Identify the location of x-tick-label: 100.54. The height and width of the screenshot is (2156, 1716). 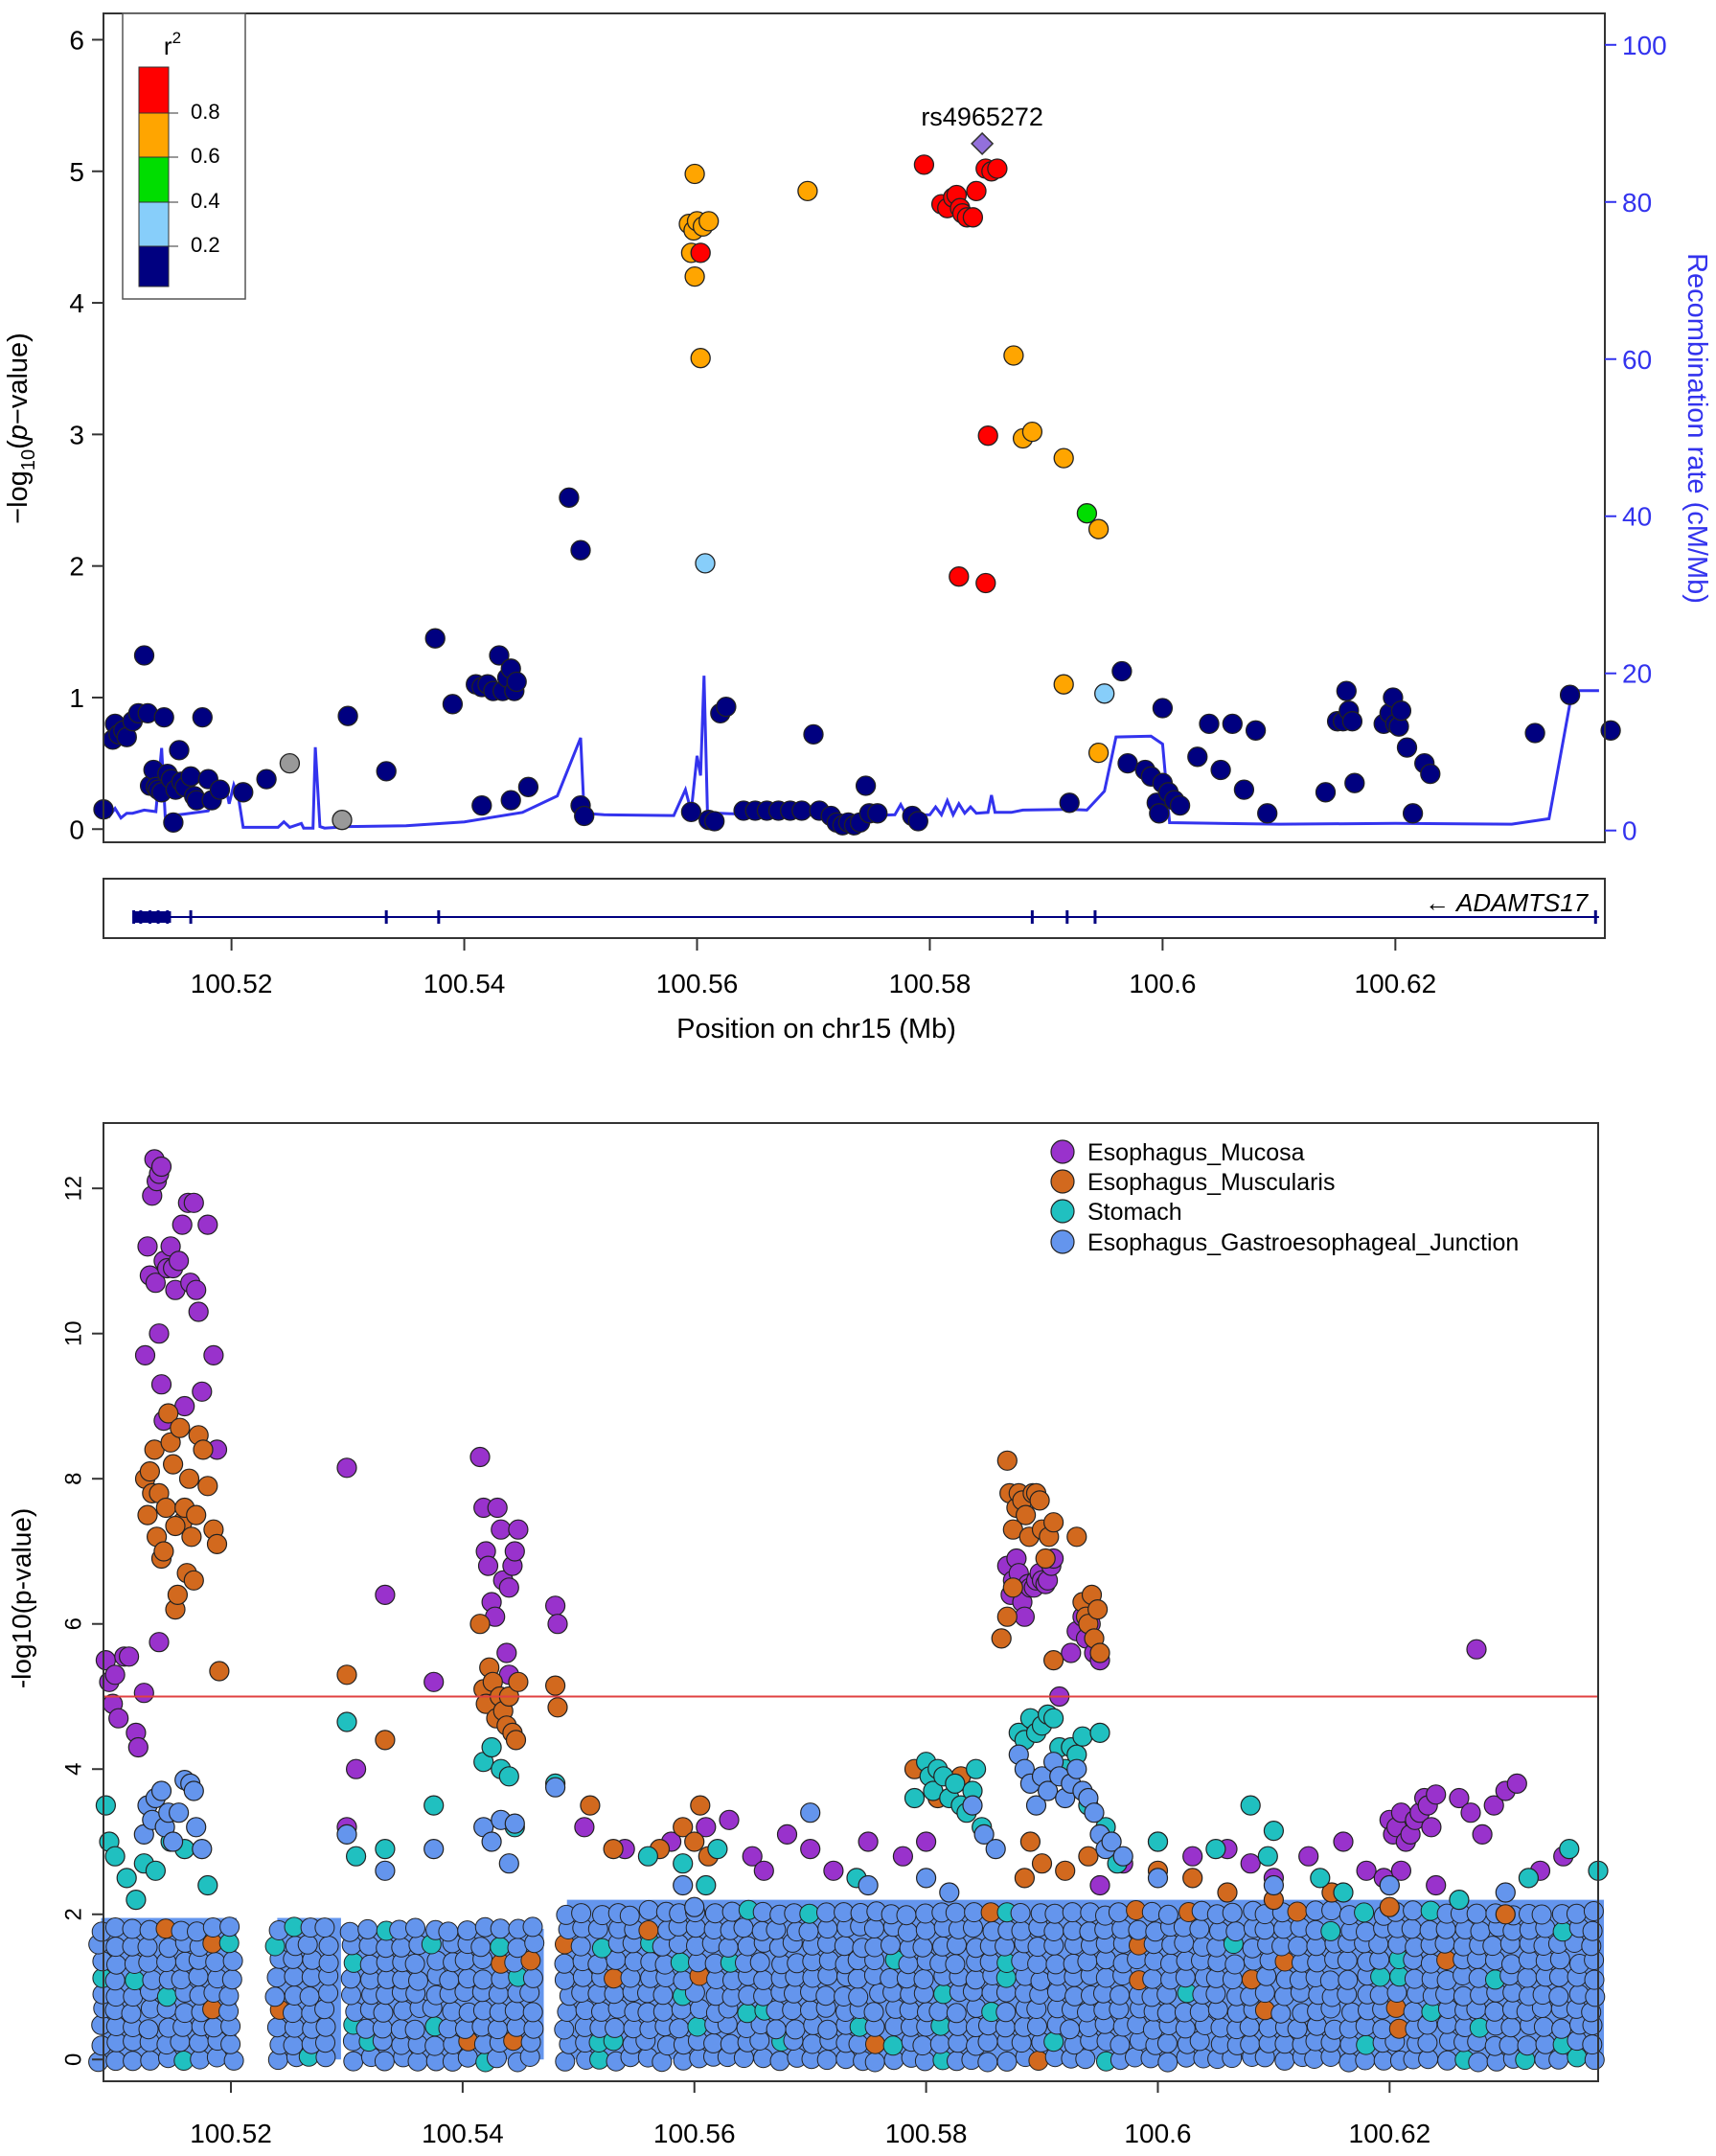
(463, 2133).